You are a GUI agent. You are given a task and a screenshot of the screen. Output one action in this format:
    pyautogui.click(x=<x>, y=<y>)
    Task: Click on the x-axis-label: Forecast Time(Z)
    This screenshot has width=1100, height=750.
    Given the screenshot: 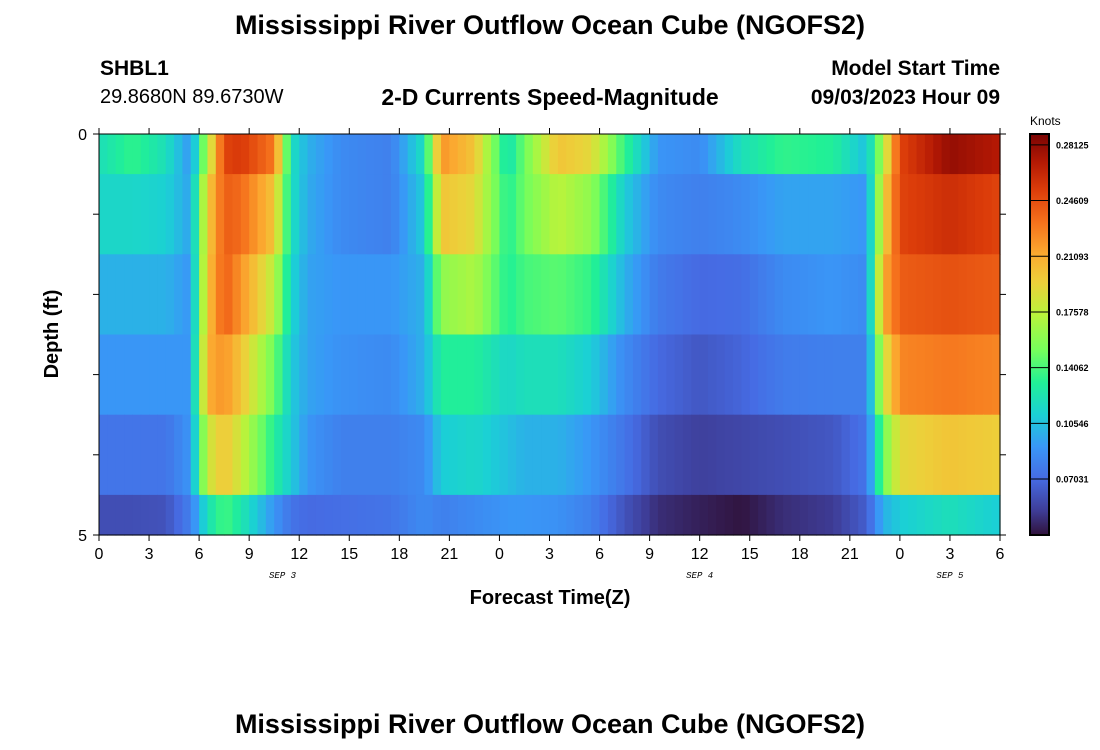 What is the action you would take?
    pyautogui.click(x=550, y=598)
    